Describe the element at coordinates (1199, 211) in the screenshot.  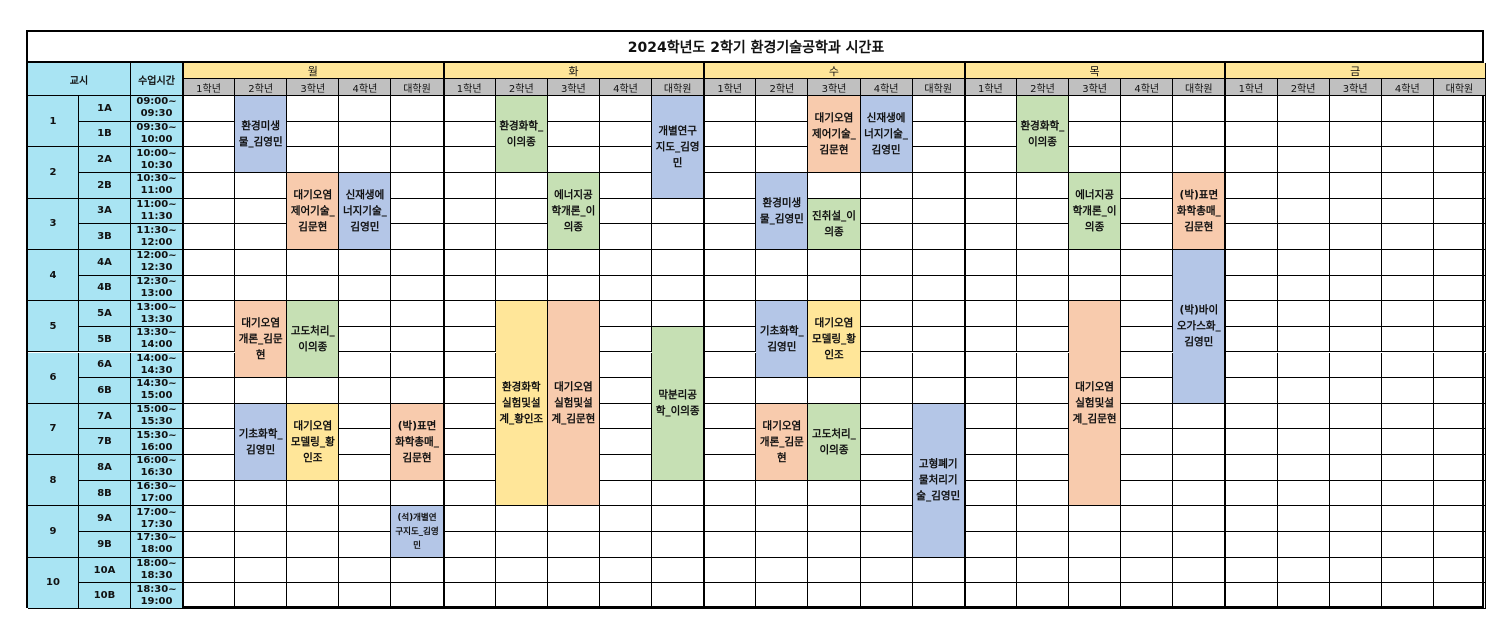
I see `course-block: (박)표면화학총매_김문현` at that location.